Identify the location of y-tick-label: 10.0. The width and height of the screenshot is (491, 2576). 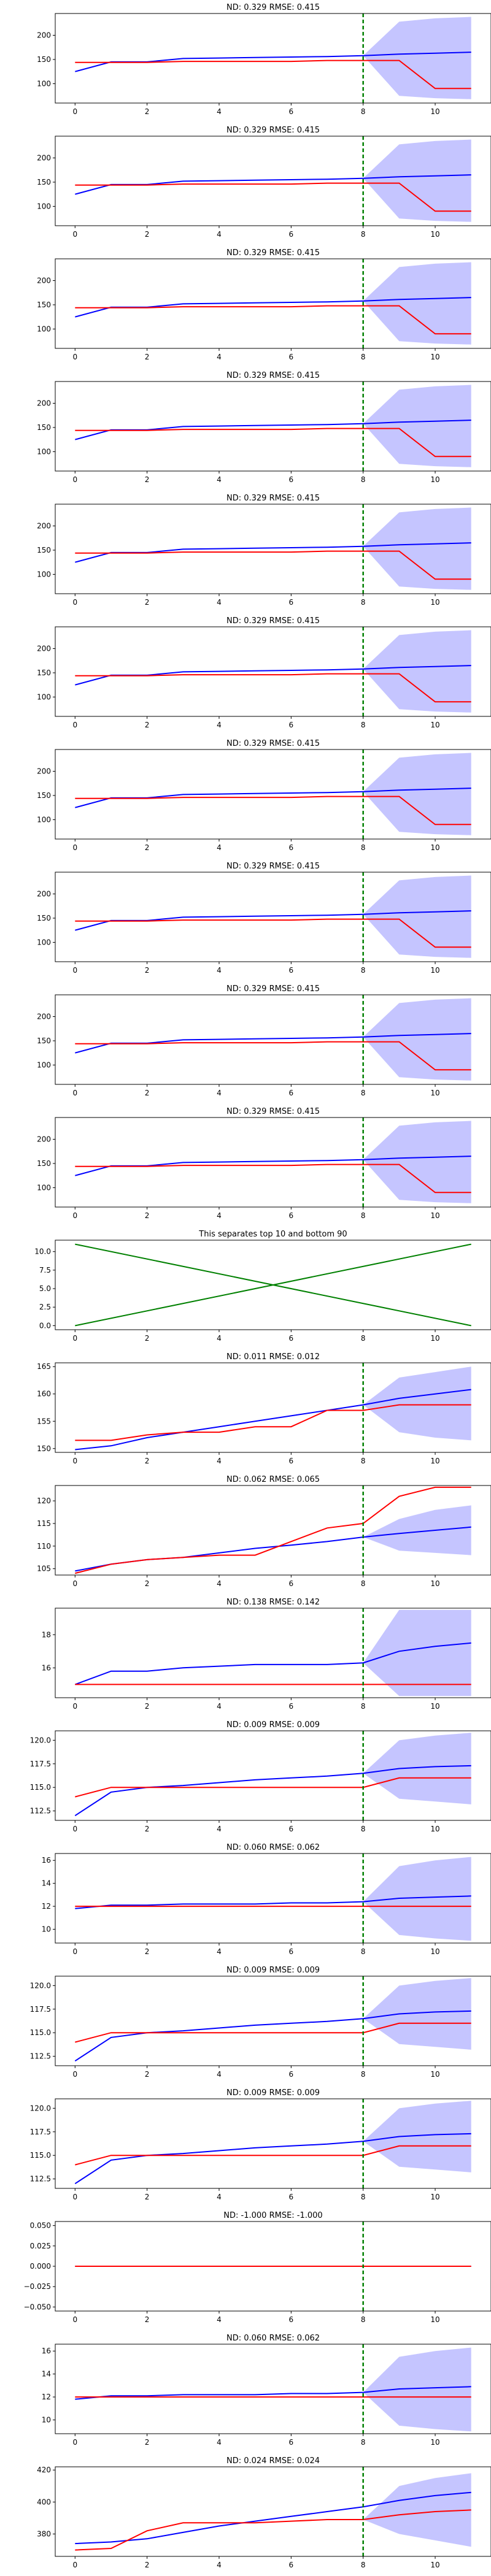
(42, 1252).